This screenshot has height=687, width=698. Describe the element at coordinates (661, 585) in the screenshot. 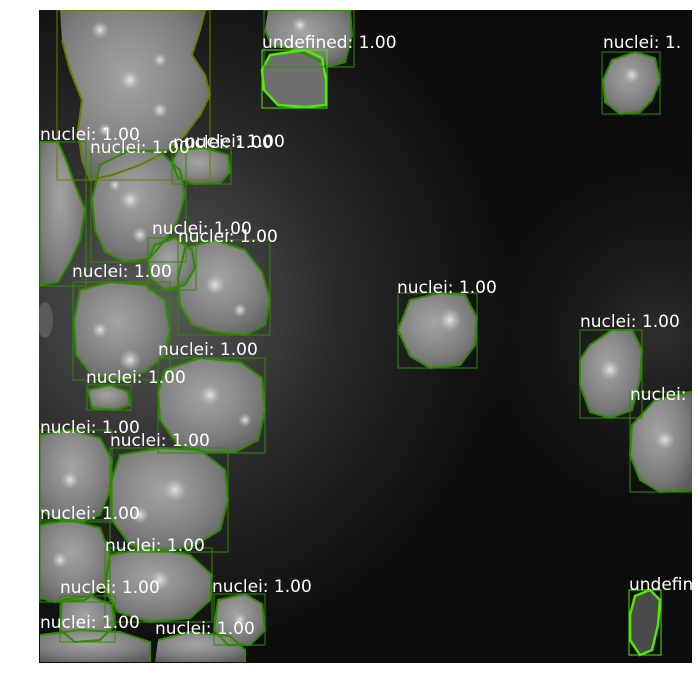

I see `detection-label: undefin` at that location.